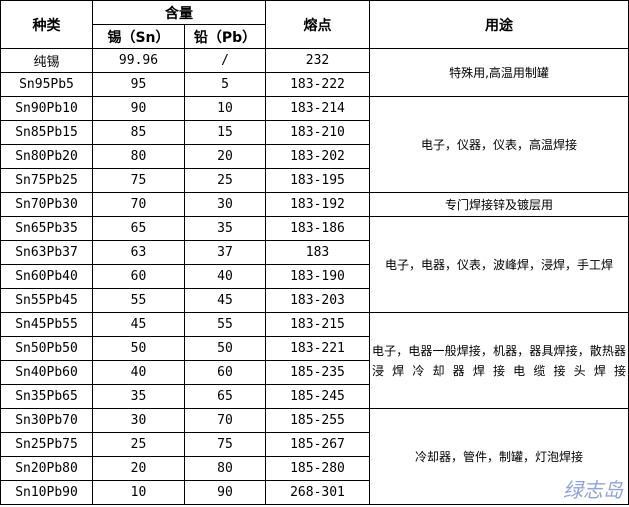 The width and height of the screenshot is (629, 507). Describe the element at coordinates (499, 72) in the screenshot. I see `usage-cell: 特殊用,高温用制罐` at that location.